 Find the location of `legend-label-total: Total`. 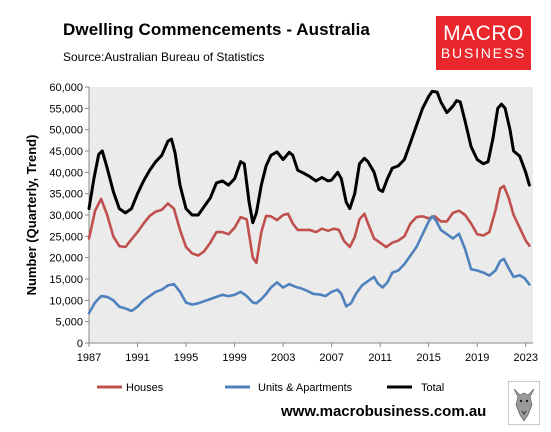

legend-label-total: Total is located at coordinates (432, 388).